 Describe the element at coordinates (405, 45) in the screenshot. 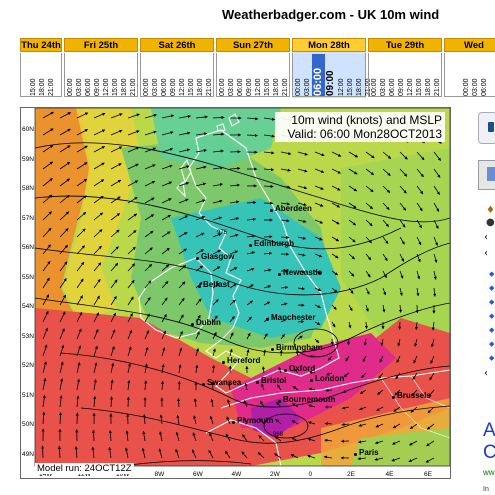

I see `day-header: Tue 29th` at that location.